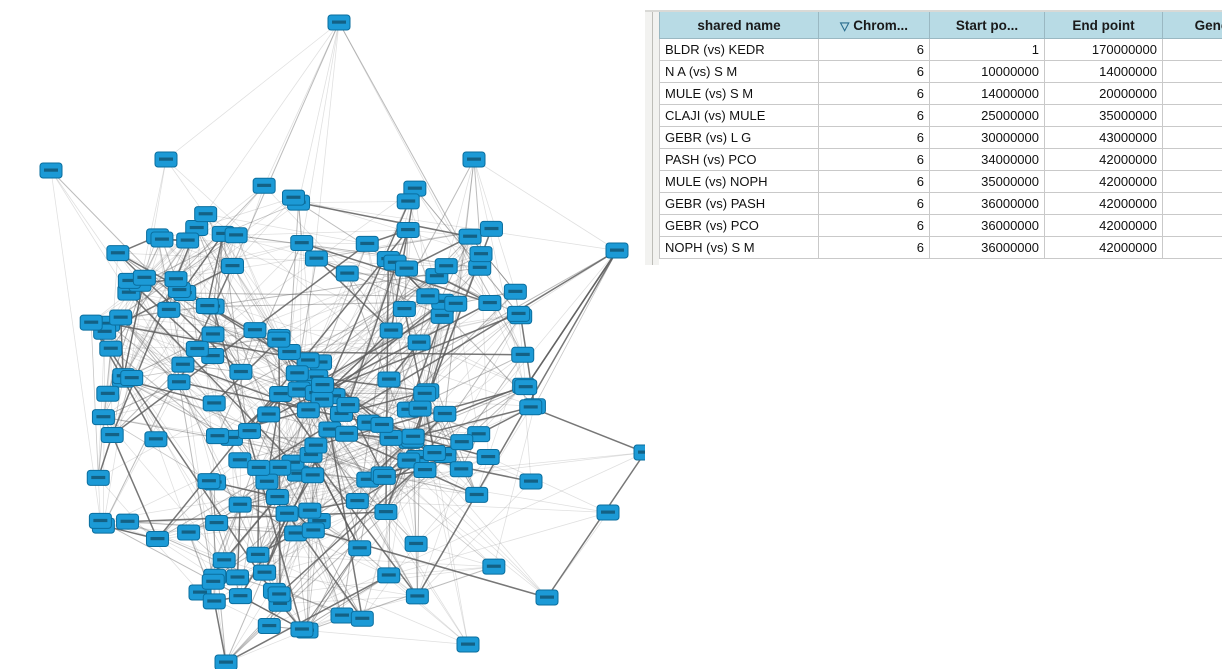 The width and height of the screenshot is (1222, 669). I want to click on table-cell-shared_name: MULE (vs) S M, so click(739, 93).